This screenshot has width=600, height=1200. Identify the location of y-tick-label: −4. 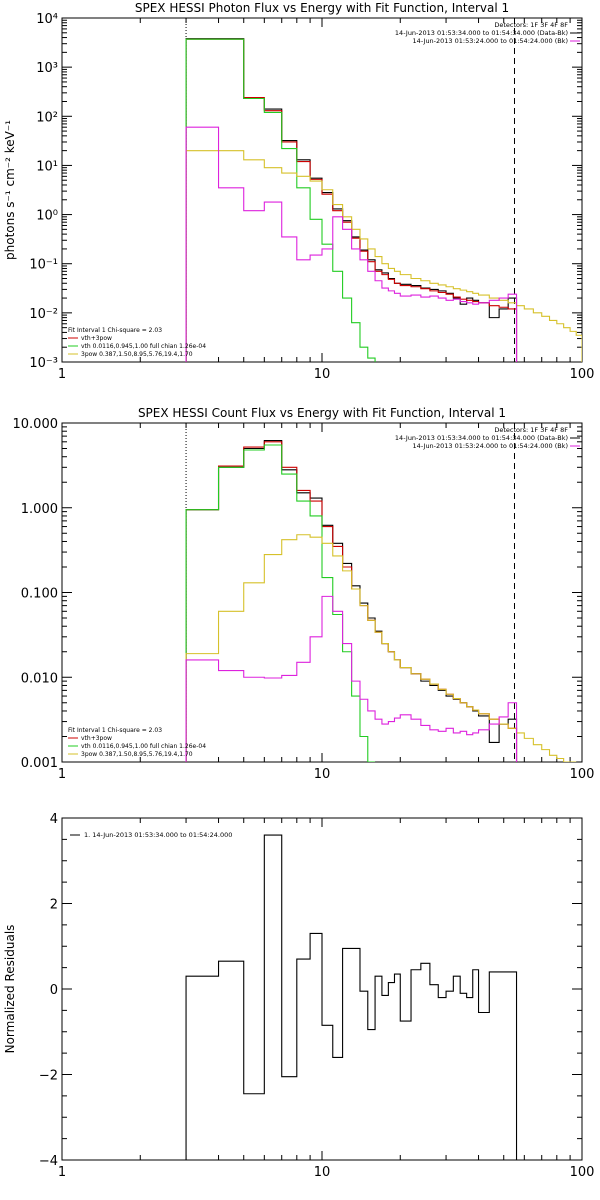
(48, 1161).